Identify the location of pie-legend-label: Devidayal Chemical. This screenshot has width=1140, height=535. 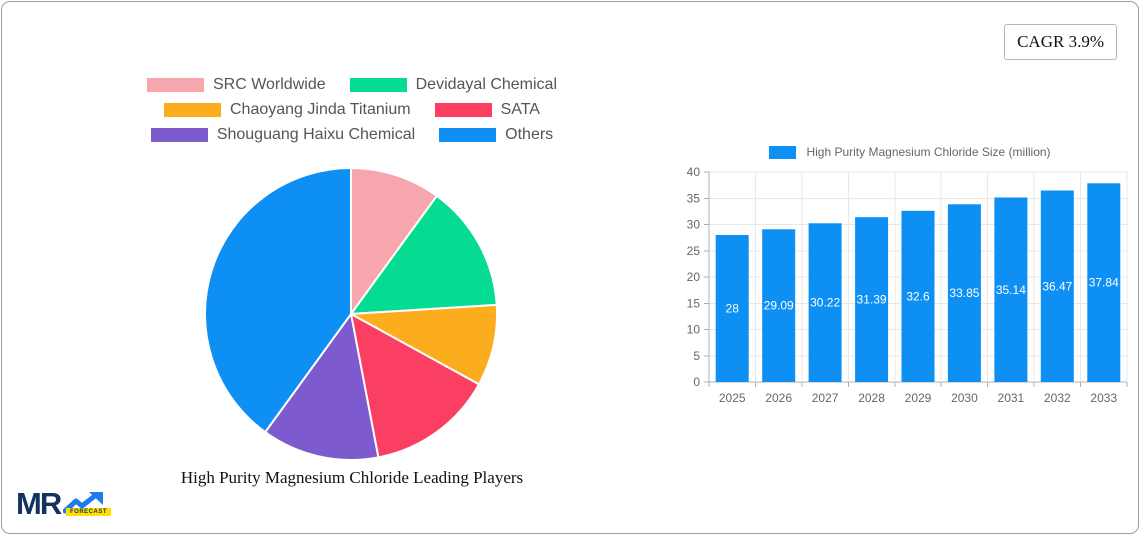
(486, 84).